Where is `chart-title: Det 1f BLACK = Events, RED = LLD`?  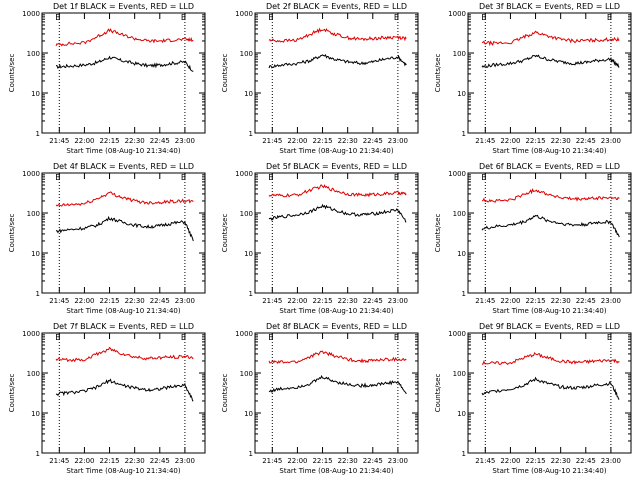 chart-title: Det 1f BLACK = Events, RED = LLD is located at coordinates (123, 6).